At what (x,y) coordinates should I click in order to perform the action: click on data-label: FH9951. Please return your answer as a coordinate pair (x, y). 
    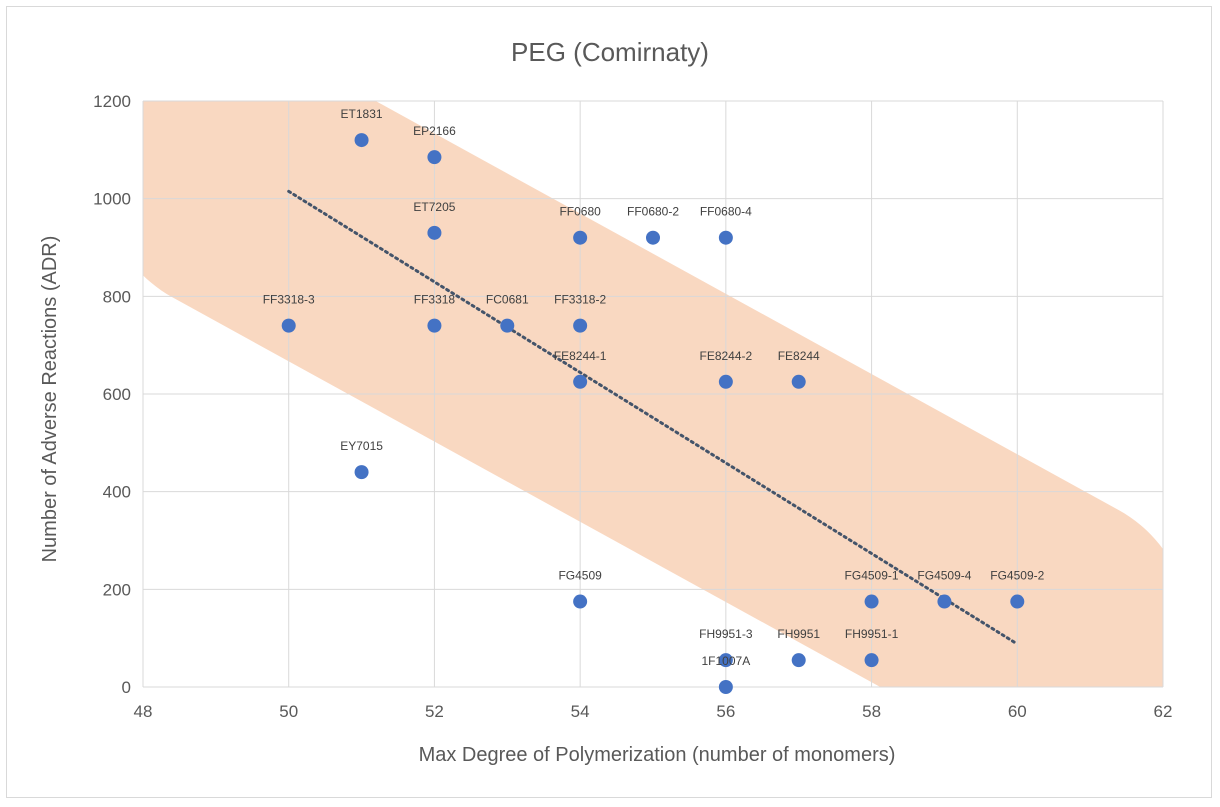
    Looking at the image, I should click on (798, 634).